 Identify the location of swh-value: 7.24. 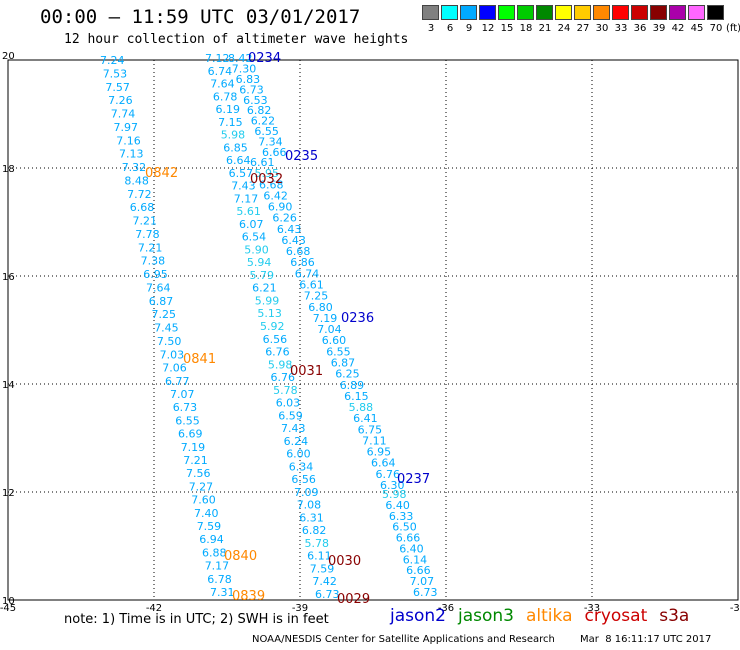
(112, 60).